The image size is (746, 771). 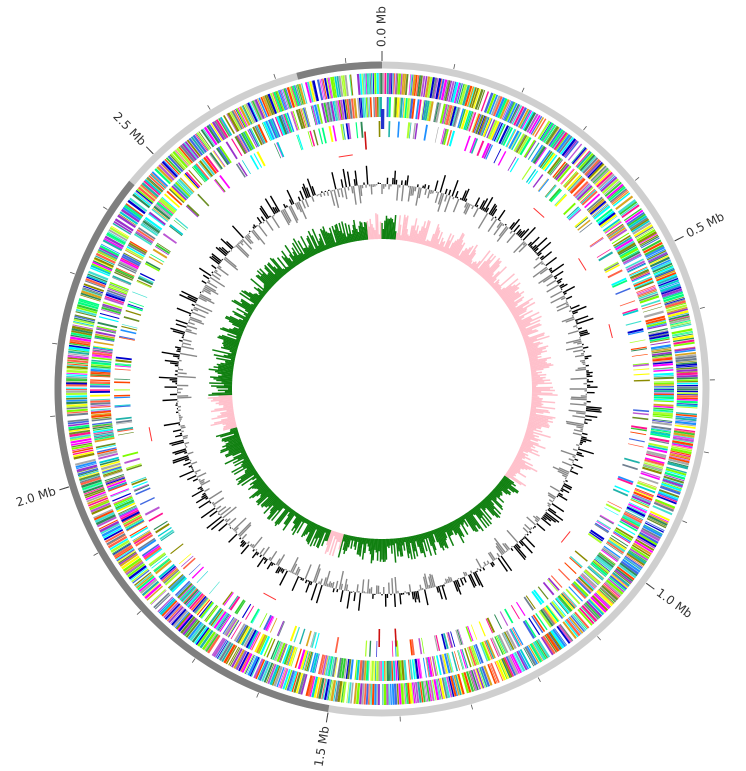 What do you see at coordinates (105, 208) in the screenshot?
I see `minor-tick` at bounding box center [105, 208].